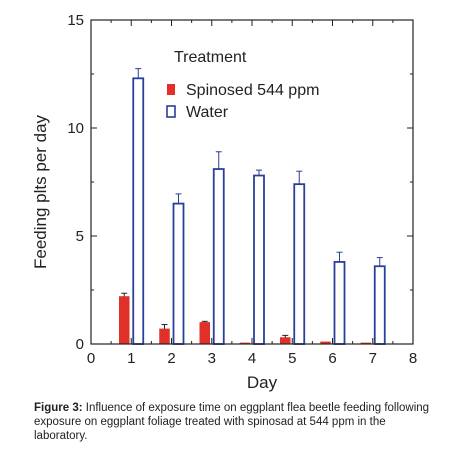 The image size is (450, 450). What do you see at coordinates (91, 358) in the screenshot?
I see `x-tick-label: 0` at bounding box center [91, 358].